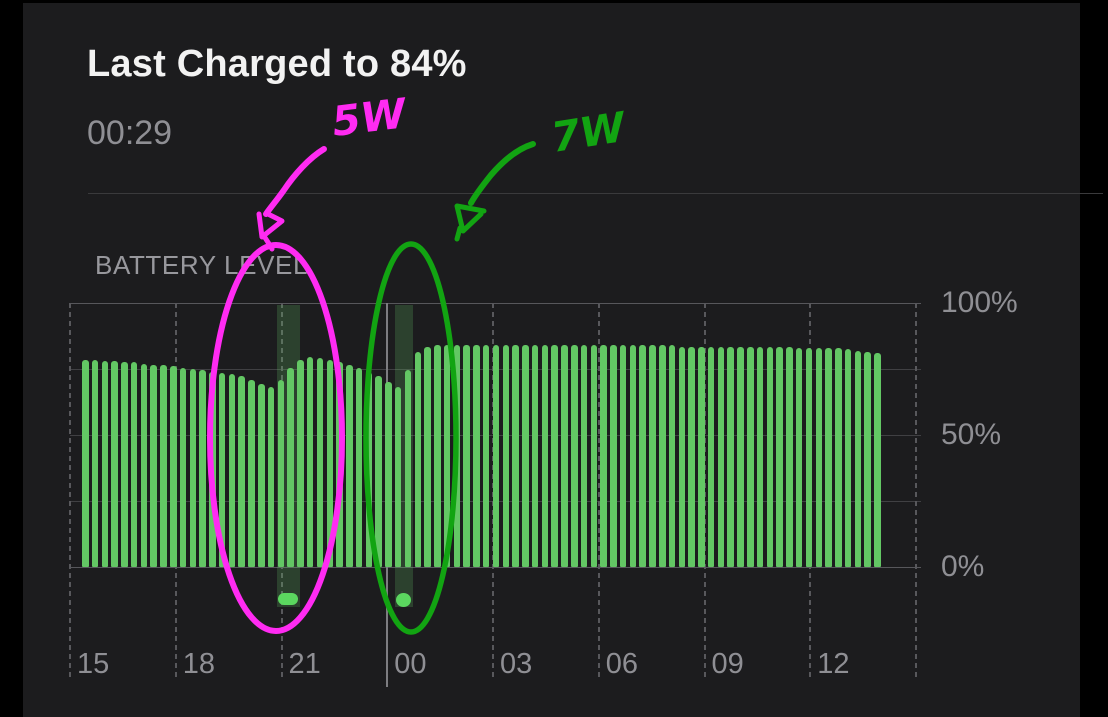  What do you see at coordinates (963, 566) in the screenshot?
I see `y-axis-label-0pct: 0%` at bounding box center [963, 566].